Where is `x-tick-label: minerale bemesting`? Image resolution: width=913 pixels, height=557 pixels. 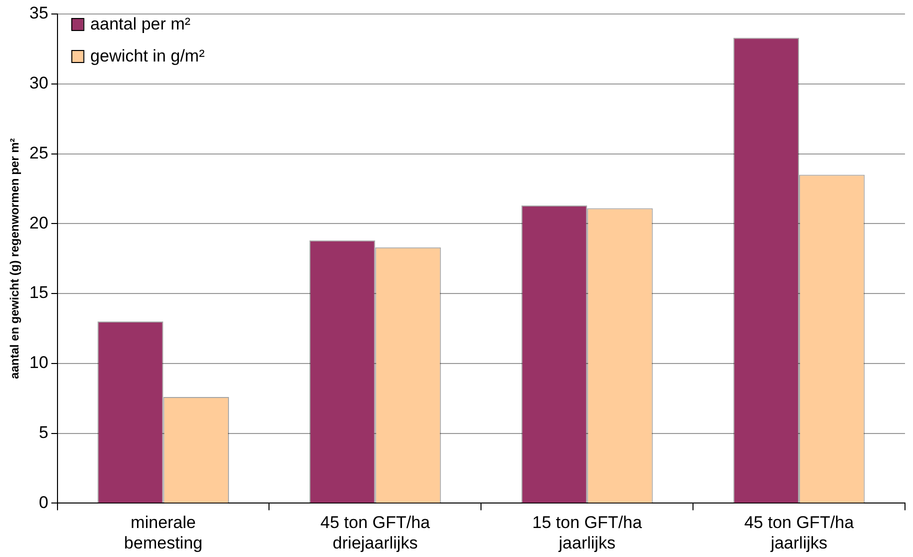 x-tick-label: minerale bemesting is located at coordinates (163, 532).